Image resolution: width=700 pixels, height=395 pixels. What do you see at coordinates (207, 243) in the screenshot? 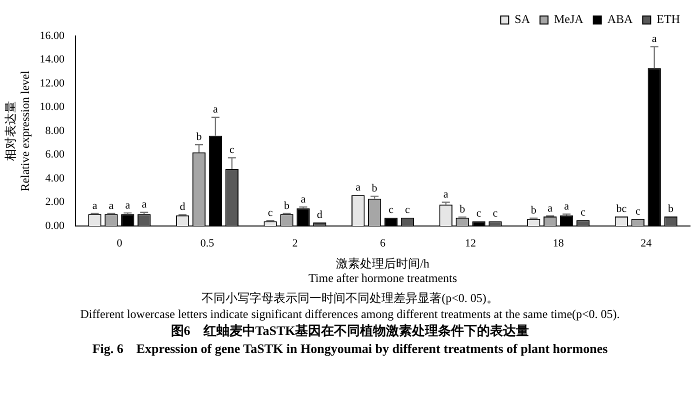
I see `x-tick-label: 0.5` at bounding box center [207, 243].